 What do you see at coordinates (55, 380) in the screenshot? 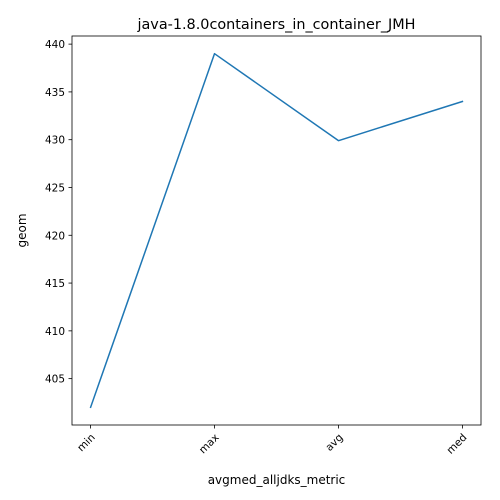
I see `y-tick-label: 405` at bounding box center [55, 380].